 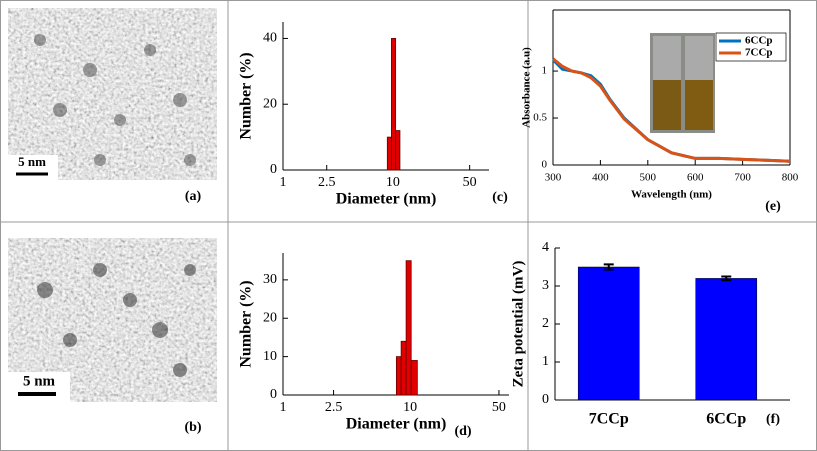 What do you see at coordinates (759, 53) in the screenshot?
I see `legend-label: 7CCp` at bounding box center [759, 53].